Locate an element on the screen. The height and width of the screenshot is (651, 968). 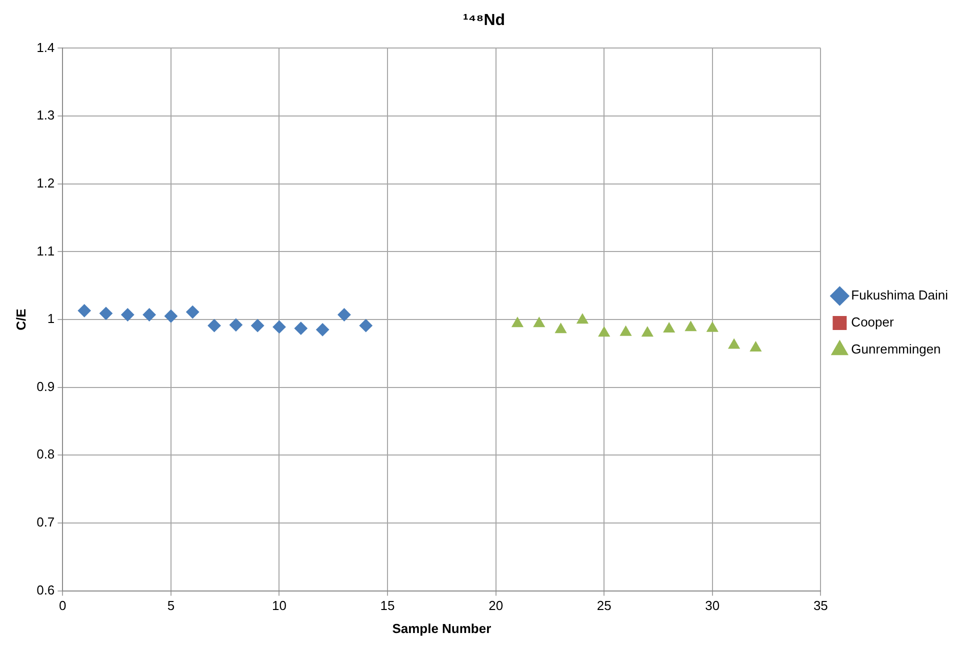
x-tick-label: 10 is located at coordinates (279, 606).